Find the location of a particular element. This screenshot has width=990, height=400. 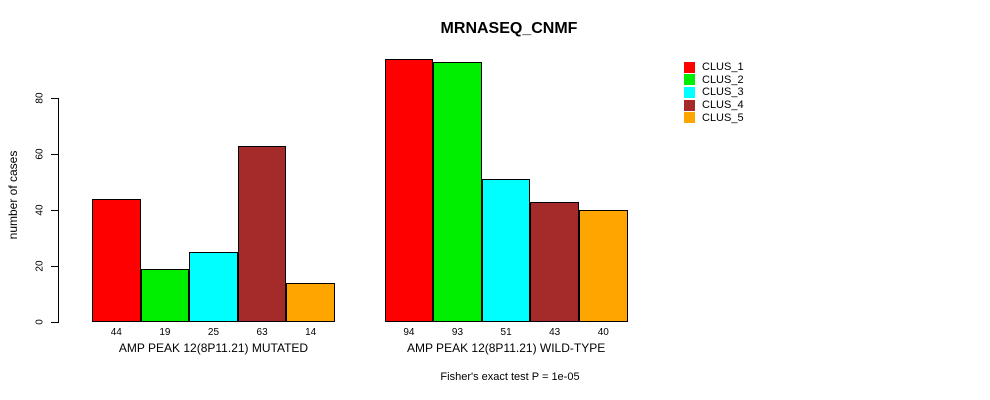

y-tick-label: 40 is located at coordinates (40, 210).